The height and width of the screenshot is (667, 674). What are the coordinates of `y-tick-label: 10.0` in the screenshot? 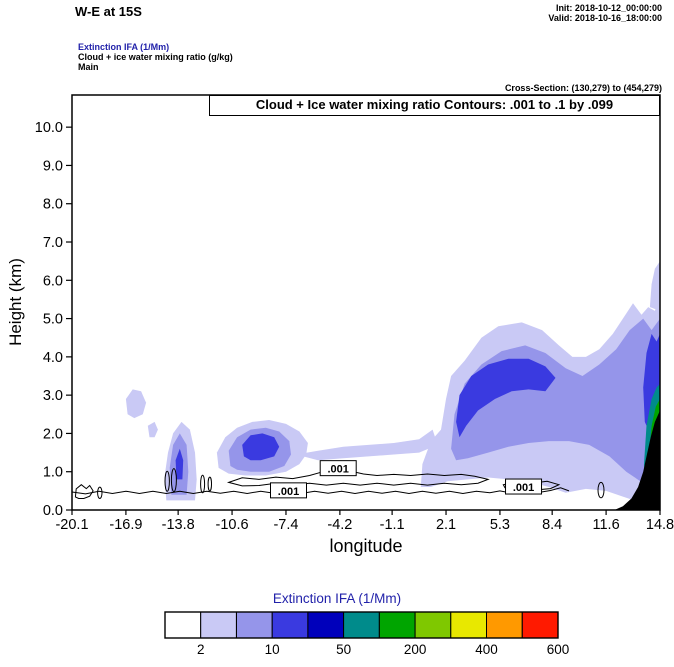 It's located at (49, 128).